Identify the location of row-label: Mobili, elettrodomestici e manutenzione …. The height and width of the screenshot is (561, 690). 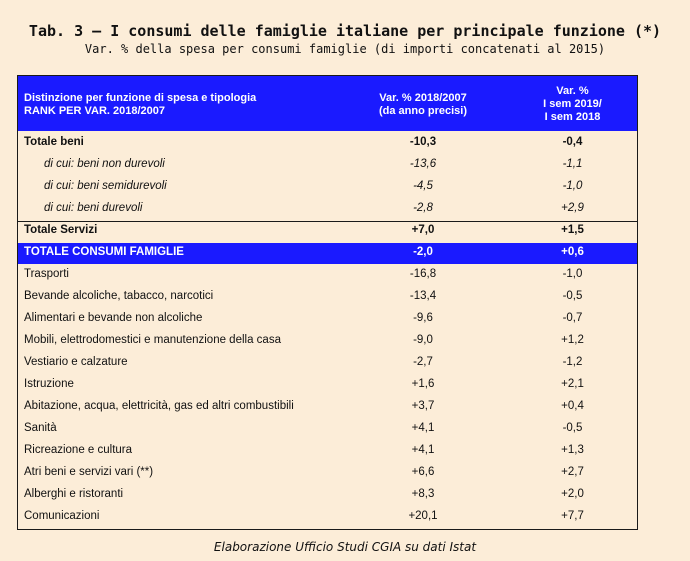
(152, 340).